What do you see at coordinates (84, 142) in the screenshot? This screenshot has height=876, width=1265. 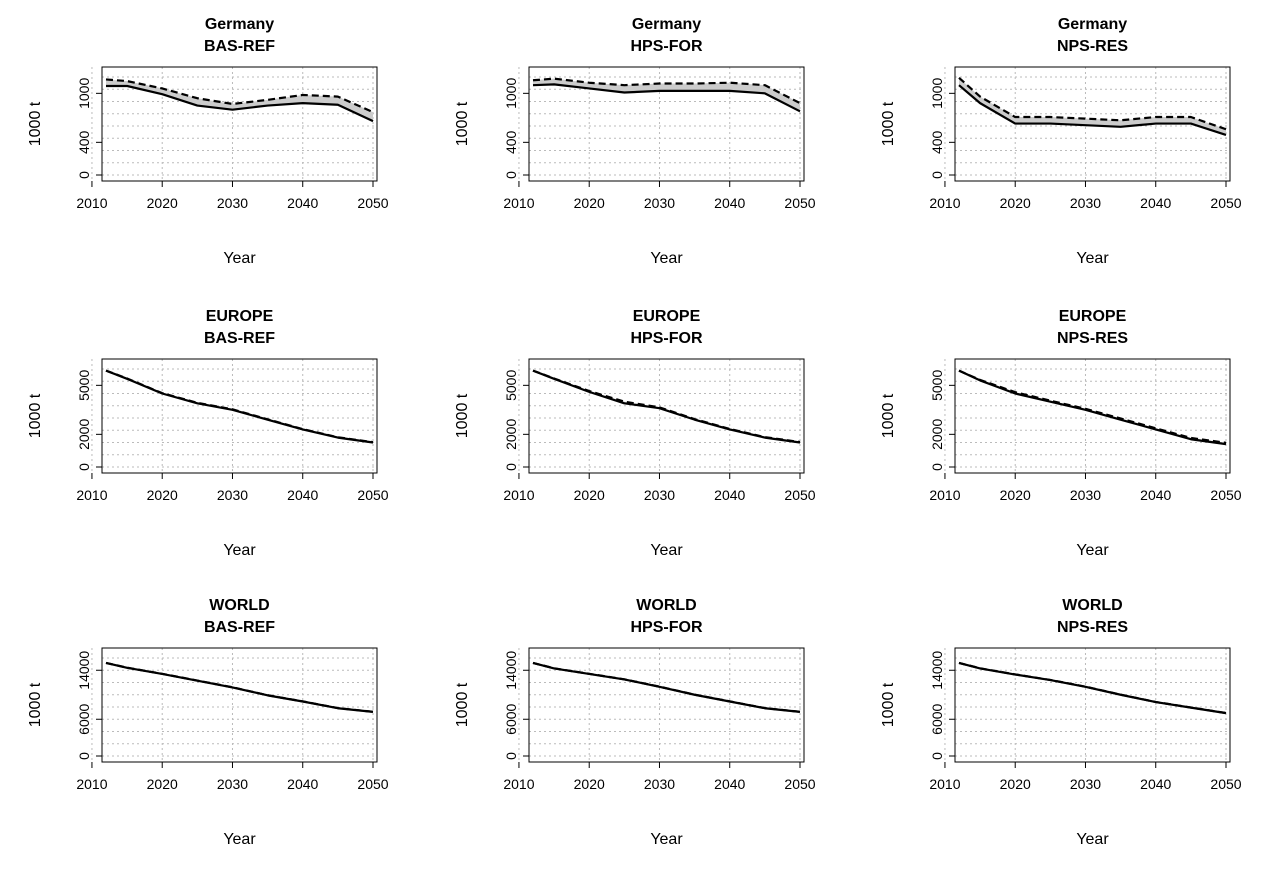 I see `y-tick-label: 400` at bounding box center [84, 142].